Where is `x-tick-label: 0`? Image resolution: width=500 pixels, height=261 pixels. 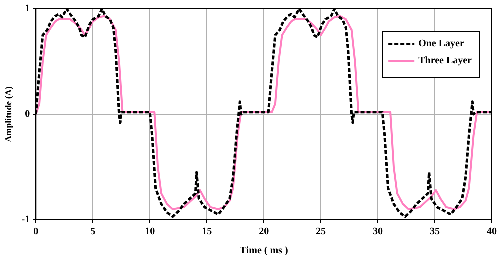
x-tick-label: 0 is located at coordinates (36, 232).